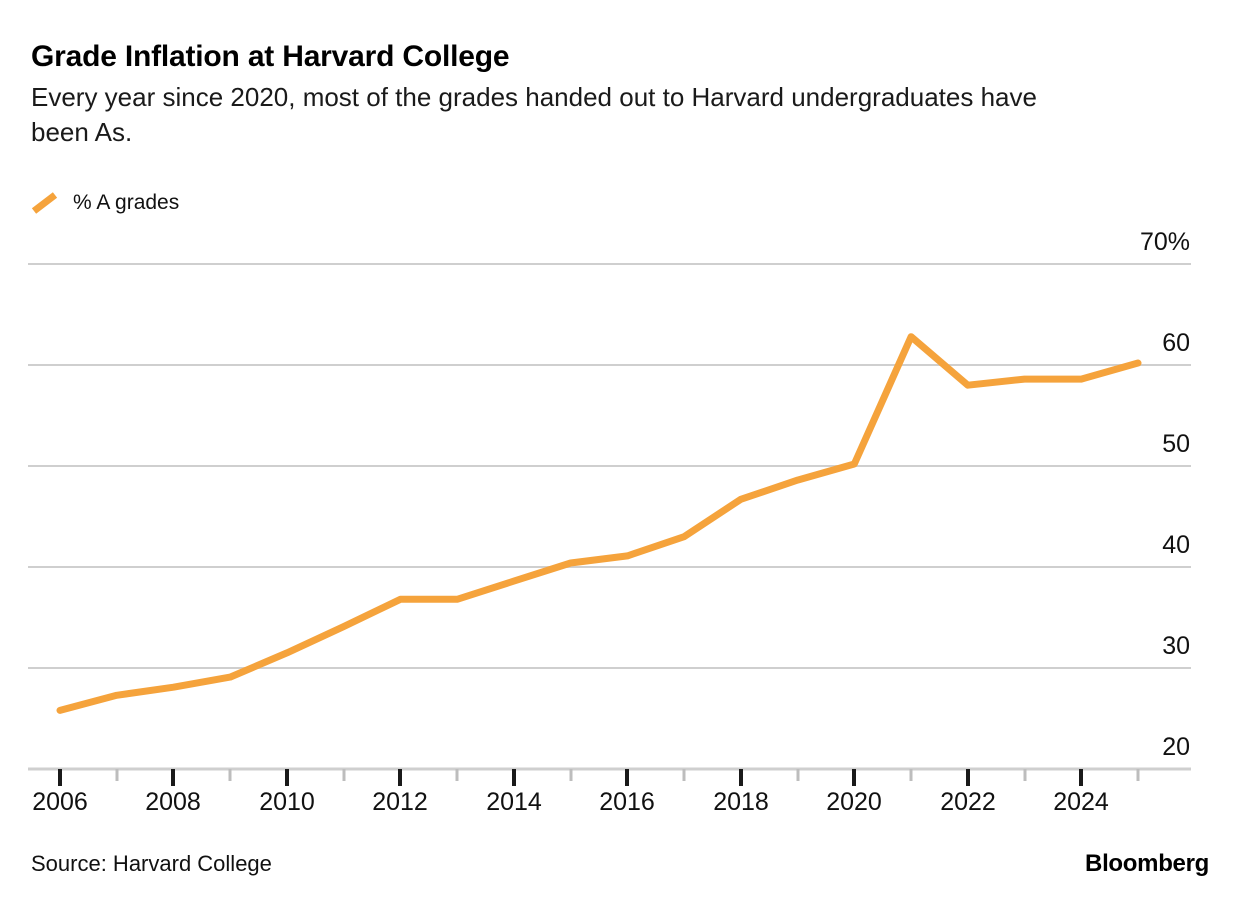 The height and width of the screenshot is (910, 1237). I want to click on y-axis-label-30: 30, so click(1176, 646).